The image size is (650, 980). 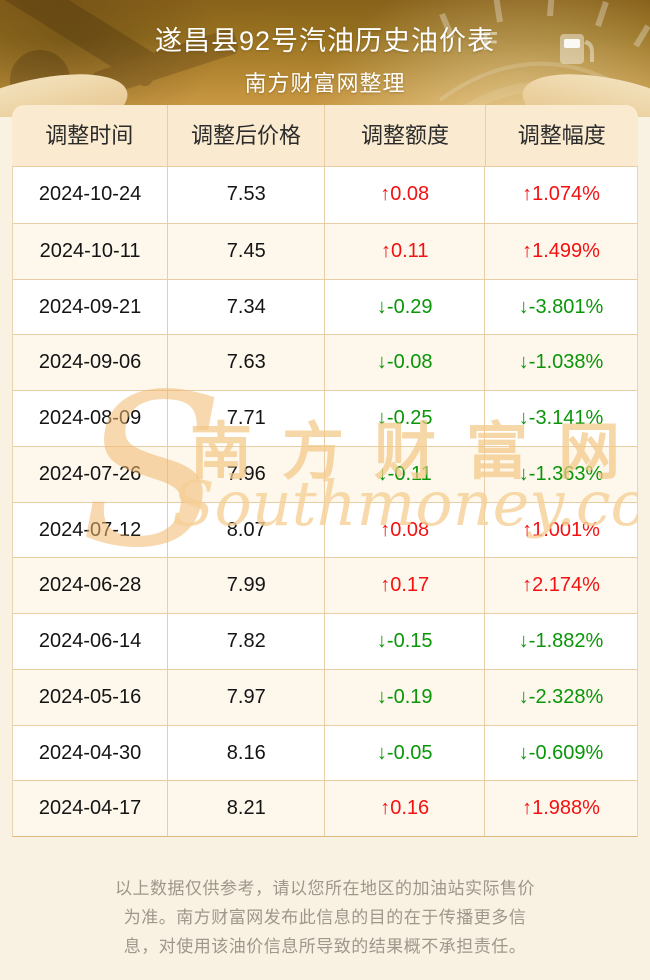 I want to click on change-cell: ↑0.11, so click(x=404, y=251).